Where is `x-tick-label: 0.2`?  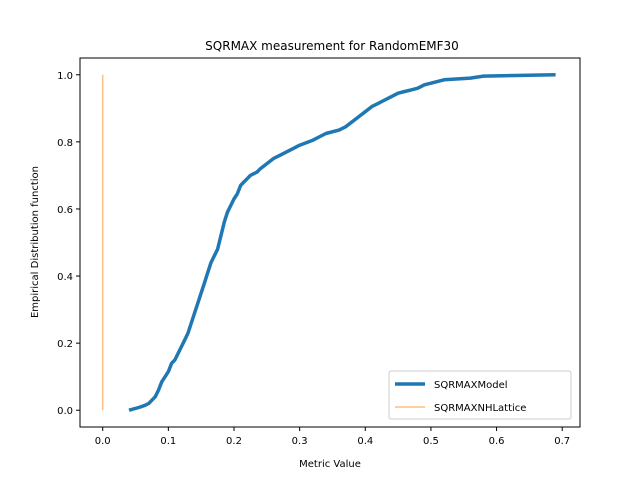
x-tick-label: 0.2 is located at coordinates (234, 441).